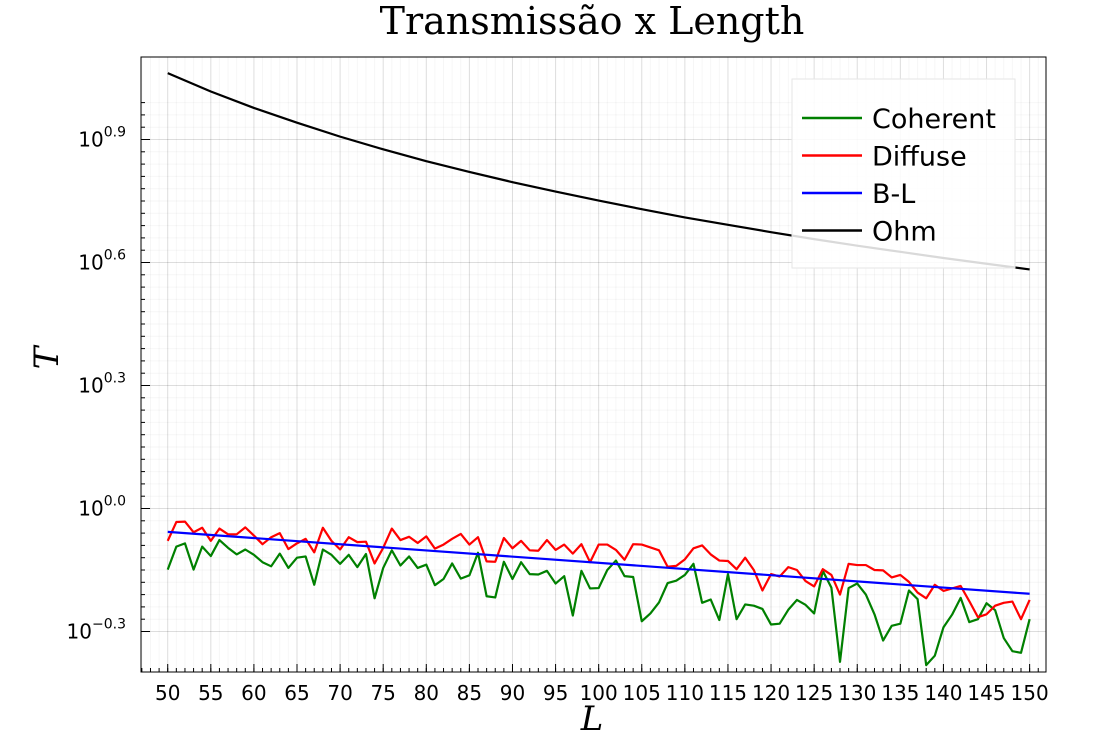 The width and height of the screenshot is (1100, 755). What do you see at coordinates (210, 693) in the screenshot?
I see `x-tick-label: 55` at bounding box center [210, 693].